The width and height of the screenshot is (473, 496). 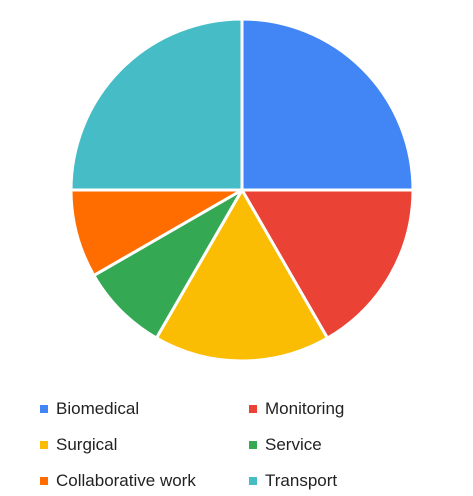 I want to click on legend-swatch-collaborative-work, so click(x=44, y=481).